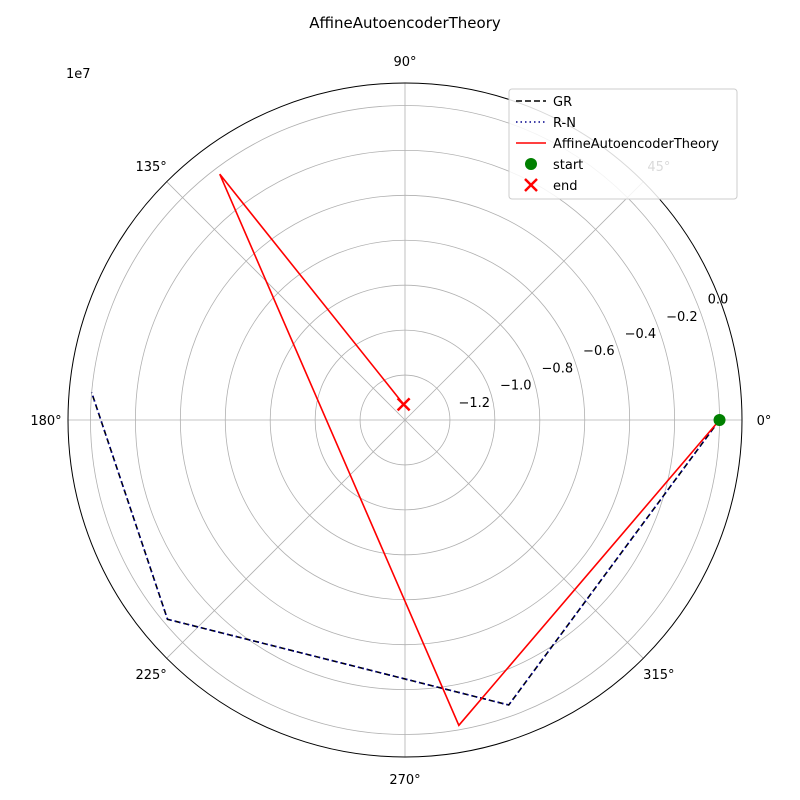  I want to click on angular-tick-label: 180°, so click(45, 421).